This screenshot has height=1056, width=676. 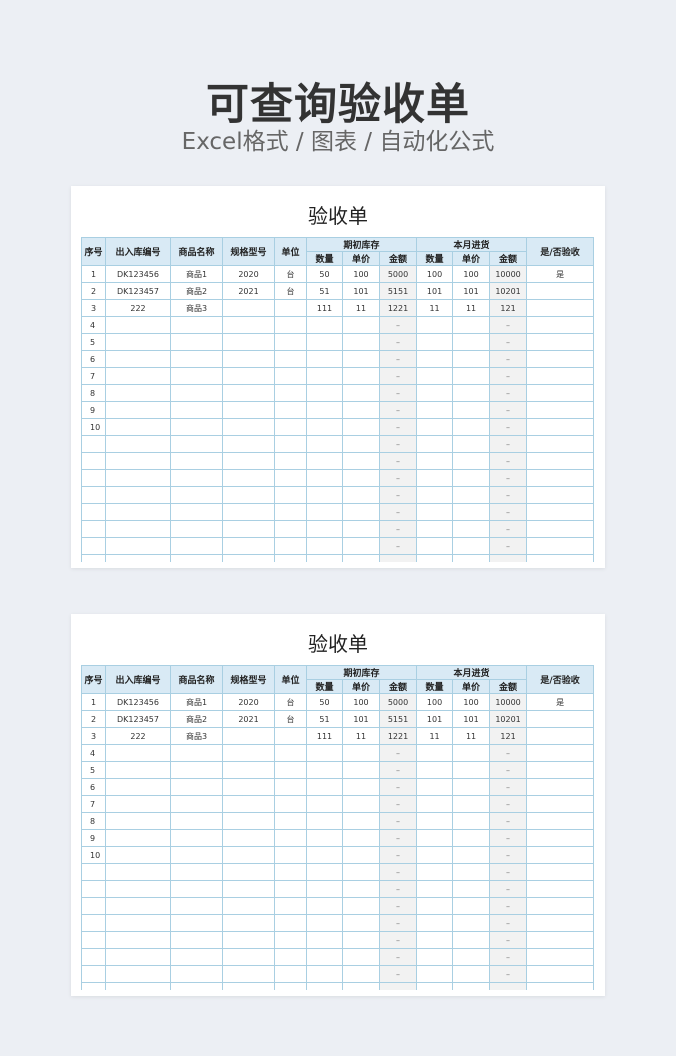 What do you see at coordinates (508, 736) in the screenshot?
I see `cell-purchase-amount: 121` at bounding box center [508, 736].